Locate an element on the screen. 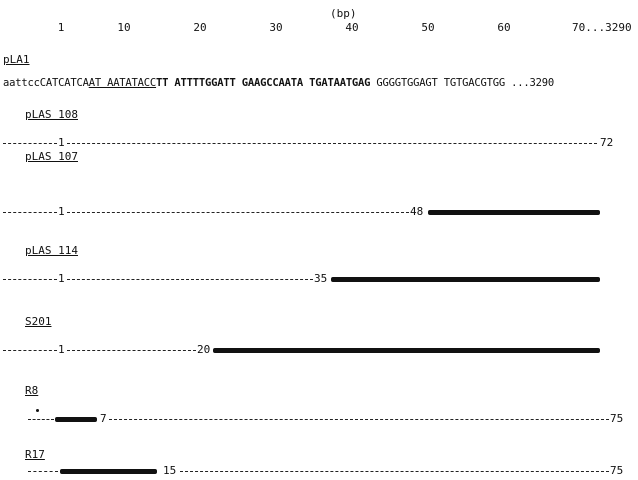 This screenshot has width=638, height=480. clone-mid-label: 7 is located at coordinates (103, 418).